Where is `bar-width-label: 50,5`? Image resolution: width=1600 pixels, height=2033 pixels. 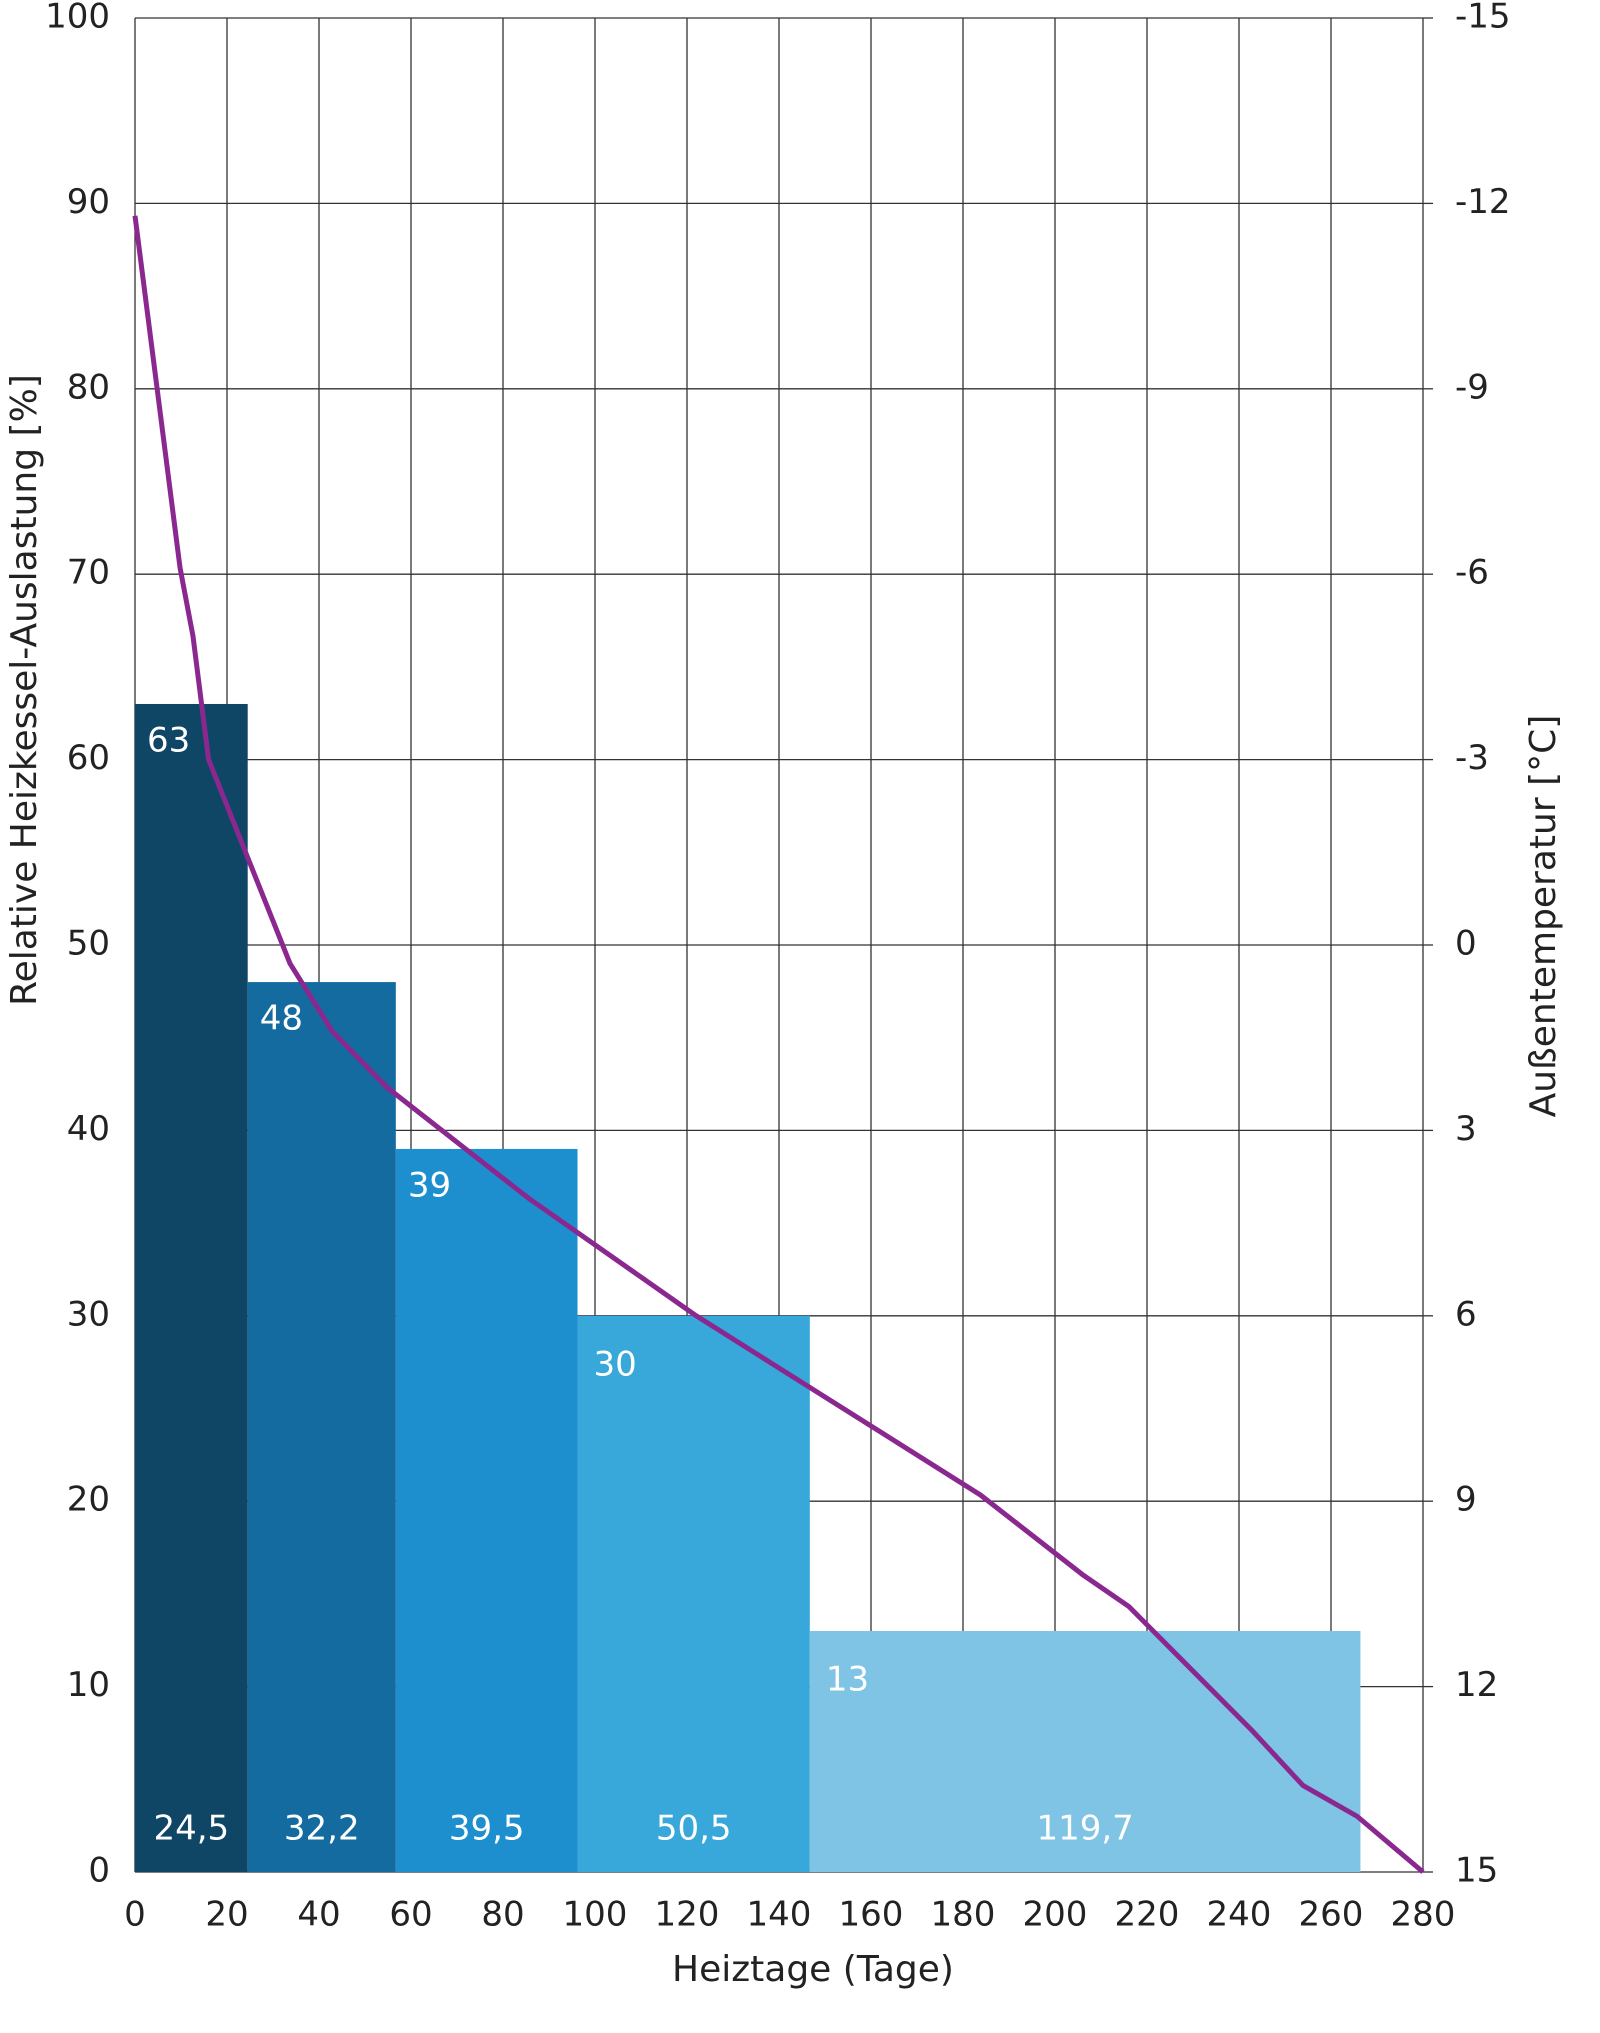 bar-width-label: 50,5 is located at coordinates (694, 1829).